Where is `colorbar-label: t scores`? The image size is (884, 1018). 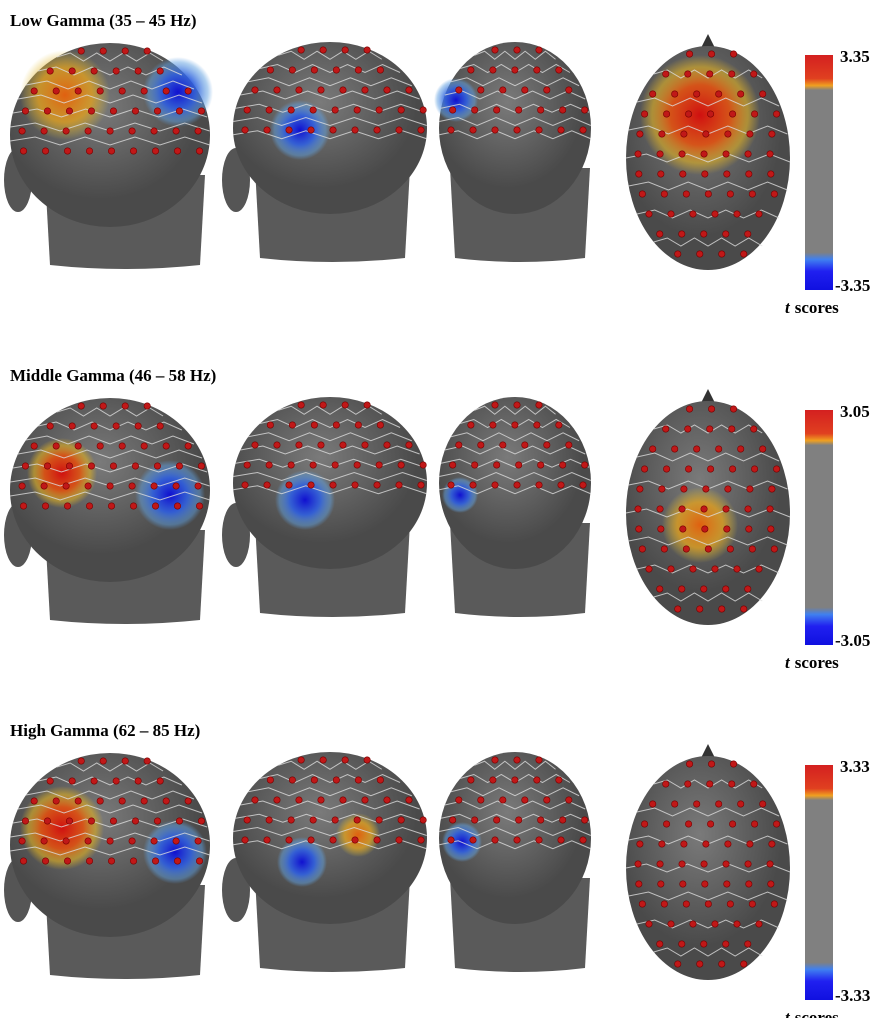 colorbar-label: t scores is located at coordinates (812, 662).